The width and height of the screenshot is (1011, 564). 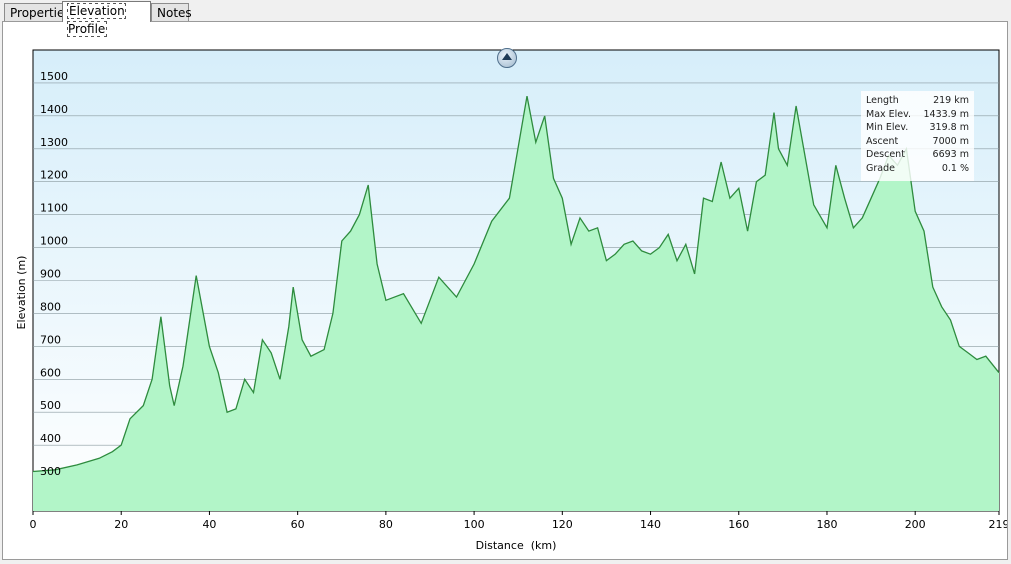 I want to click on tab-notes-label: Notes, so click(x=174, y=13).